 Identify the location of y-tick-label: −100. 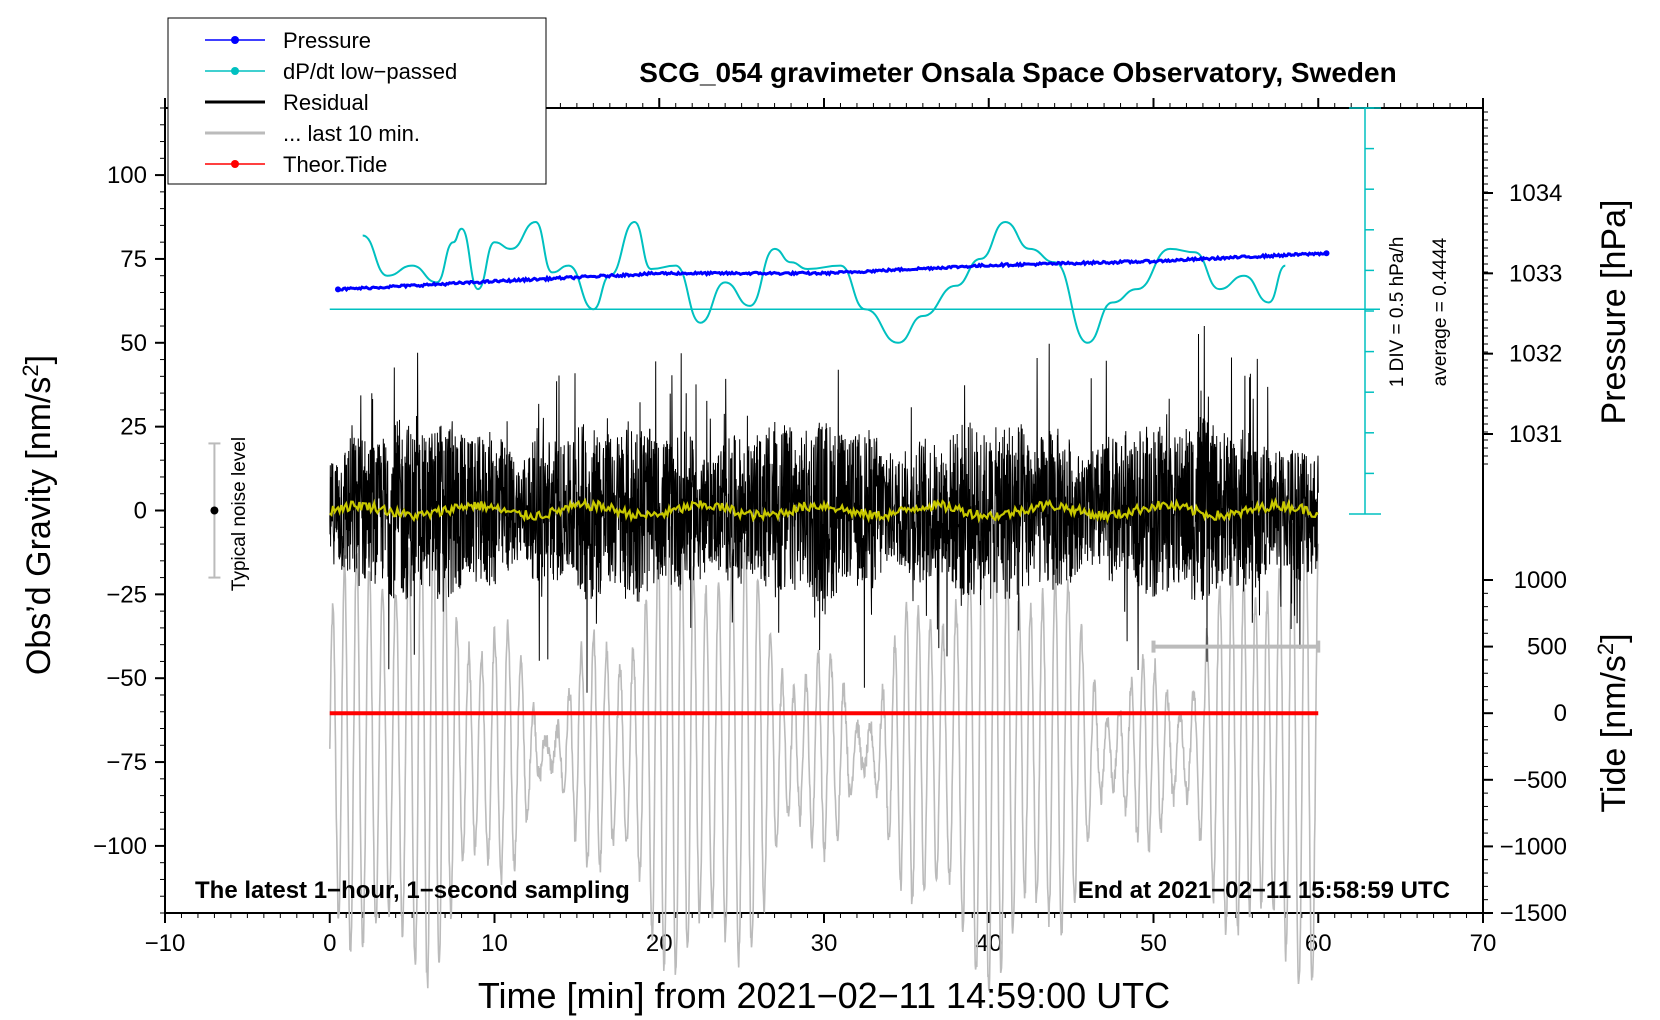
(120, 846).